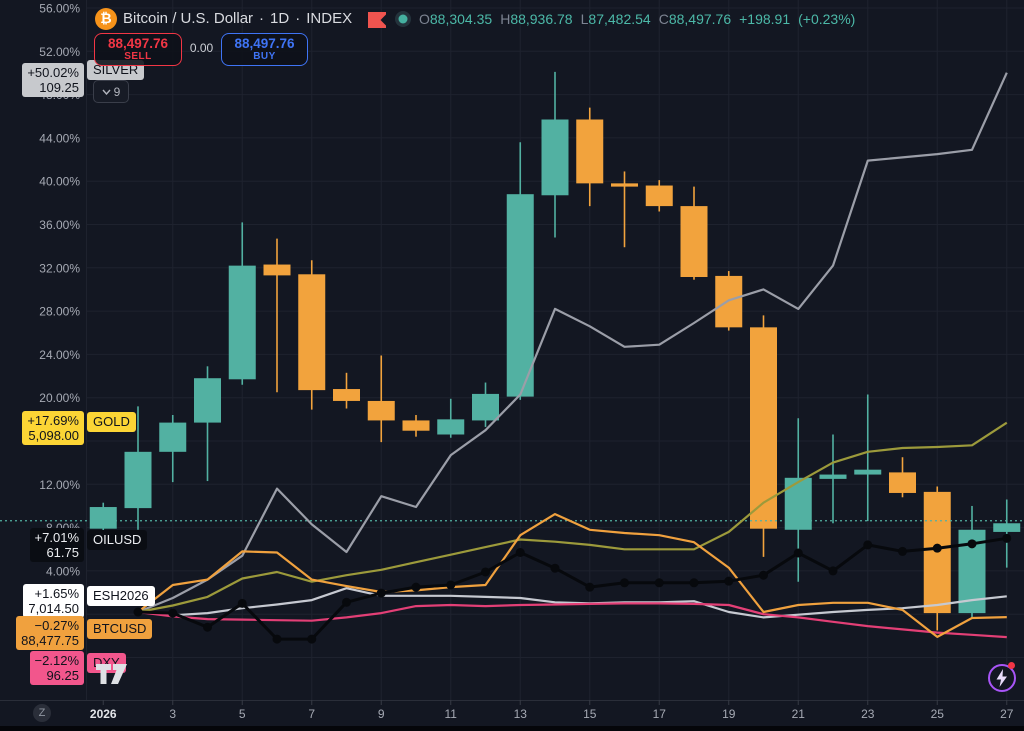 This screenshot has width=1024, height=731. What do you see at coordinates (264, 43) in the screenshot?
I see `buy-price: 88,497.76` at bounding box center [264, 43].